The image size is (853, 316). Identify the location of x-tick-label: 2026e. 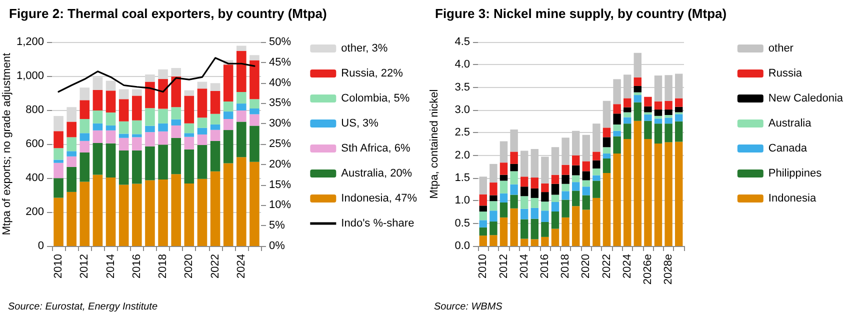
(648, 269).